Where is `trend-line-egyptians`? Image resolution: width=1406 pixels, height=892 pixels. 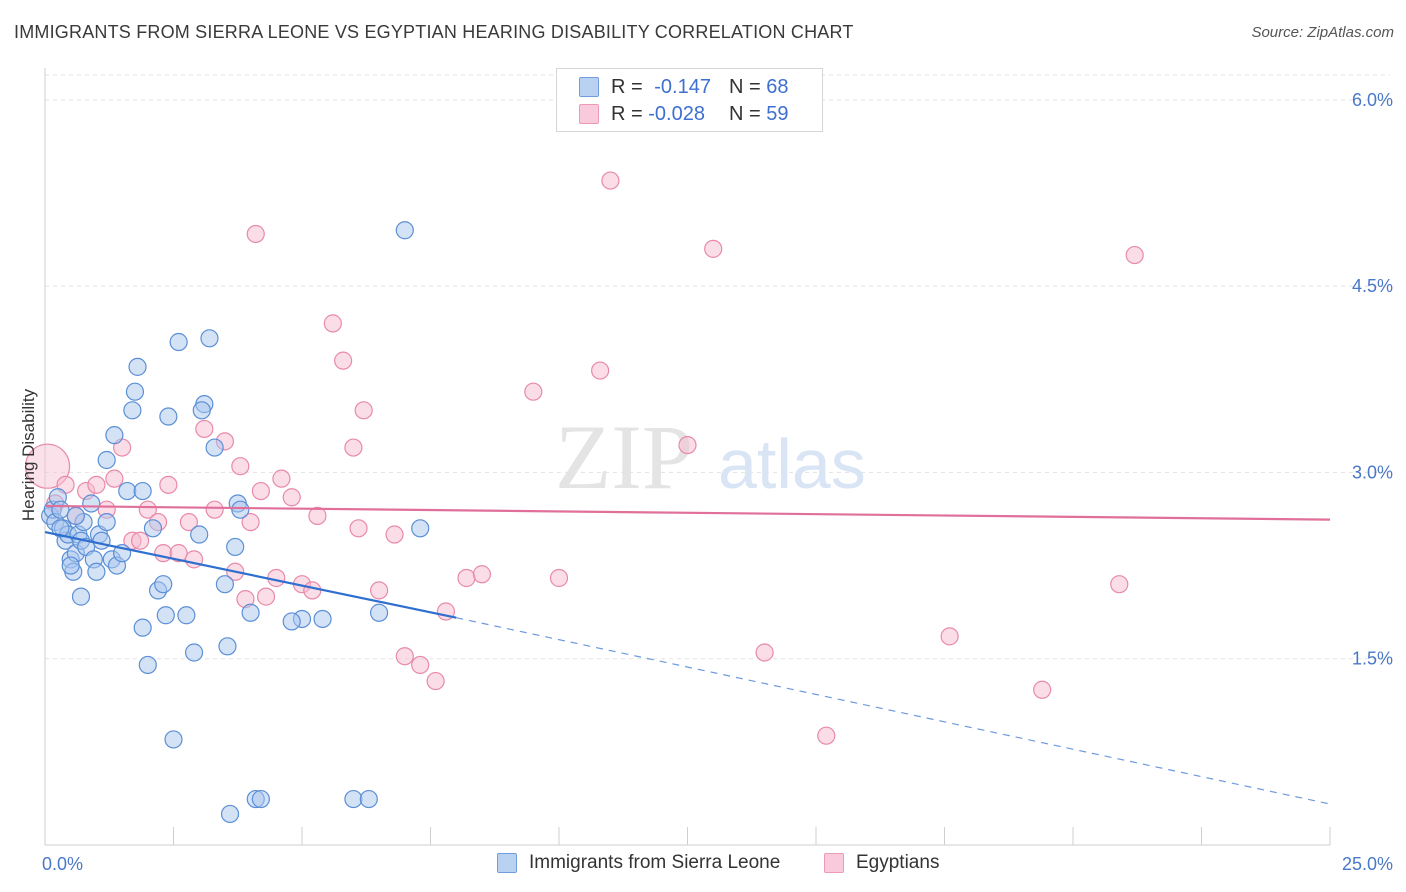
trend-line-egyptians is located at coordinates (687, 512).